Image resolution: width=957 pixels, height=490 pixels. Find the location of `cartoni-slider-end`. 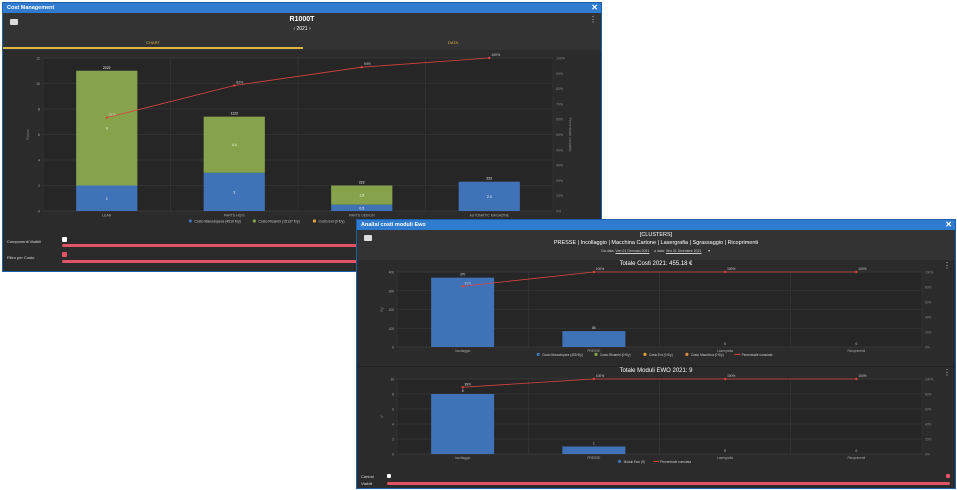

cartoni-slider-end is located at coordinates (948, 476).